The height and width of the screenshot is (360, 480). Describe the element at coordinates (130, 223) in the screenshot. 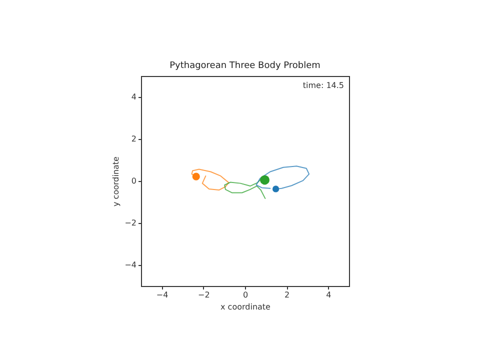

I see `y-tick-label: −2` at that location.